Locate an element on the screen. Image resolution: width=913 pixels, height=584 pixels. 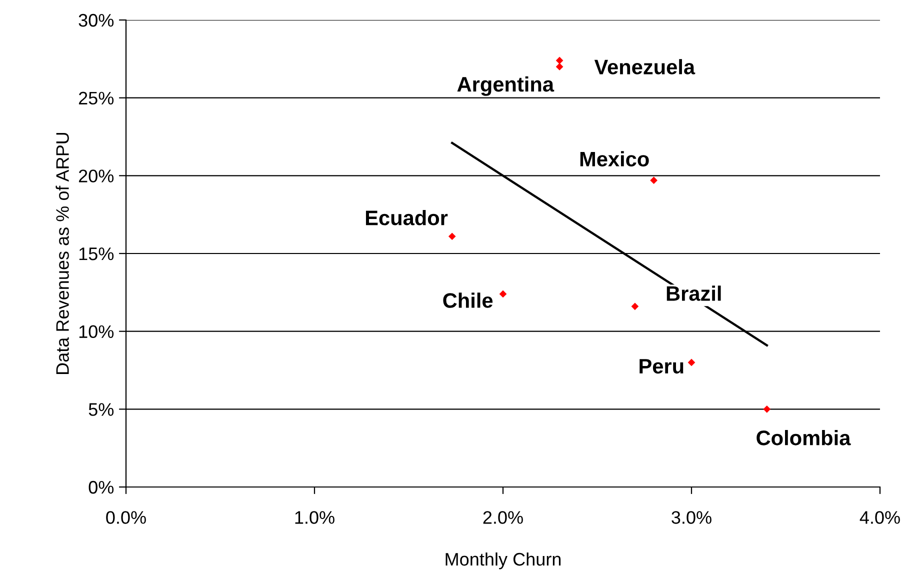
y-tick-label: 30% is located at coordinates (96, 20).